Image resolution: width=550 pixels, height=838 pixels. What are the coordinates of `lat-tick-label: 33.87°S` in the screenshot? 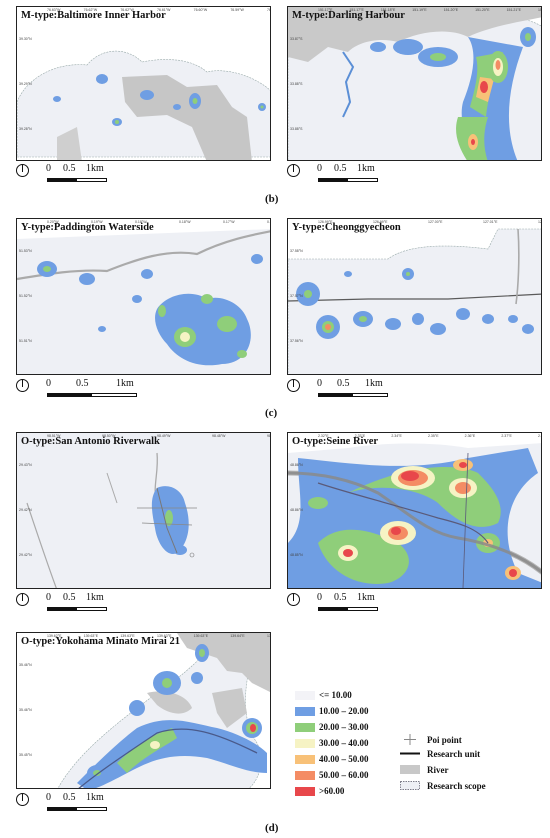 It's located at (296, 39).